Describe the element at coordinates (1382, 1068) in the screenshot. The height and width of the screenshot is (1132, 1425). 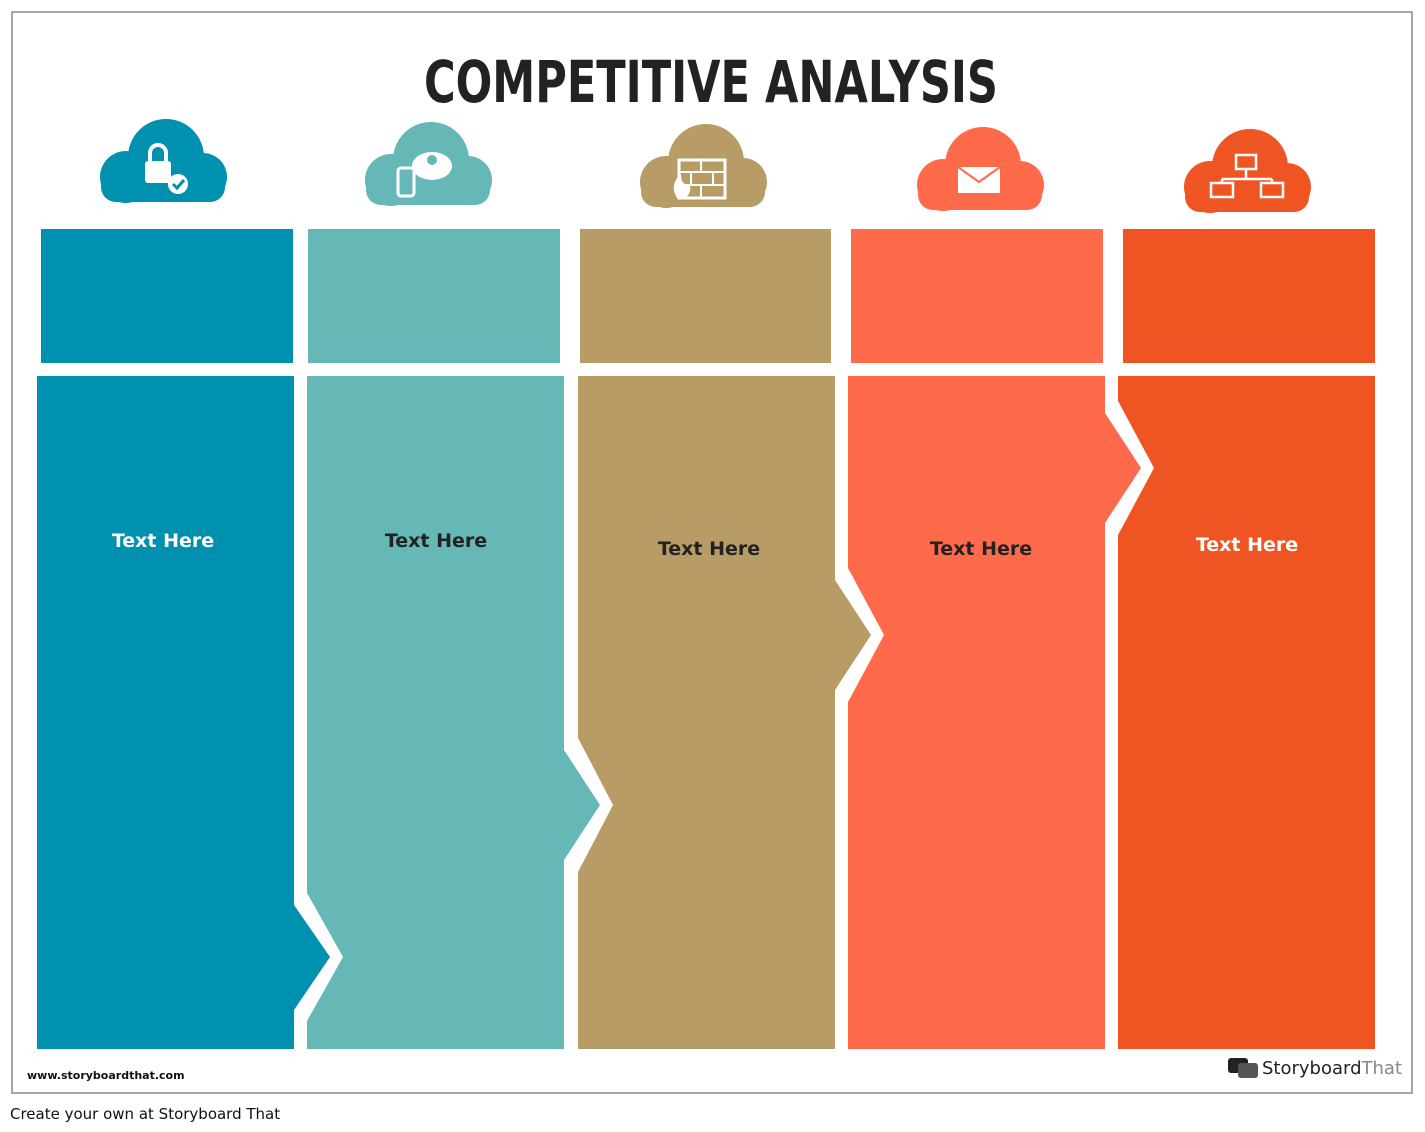
I see `logo-secondary: That` at that location.